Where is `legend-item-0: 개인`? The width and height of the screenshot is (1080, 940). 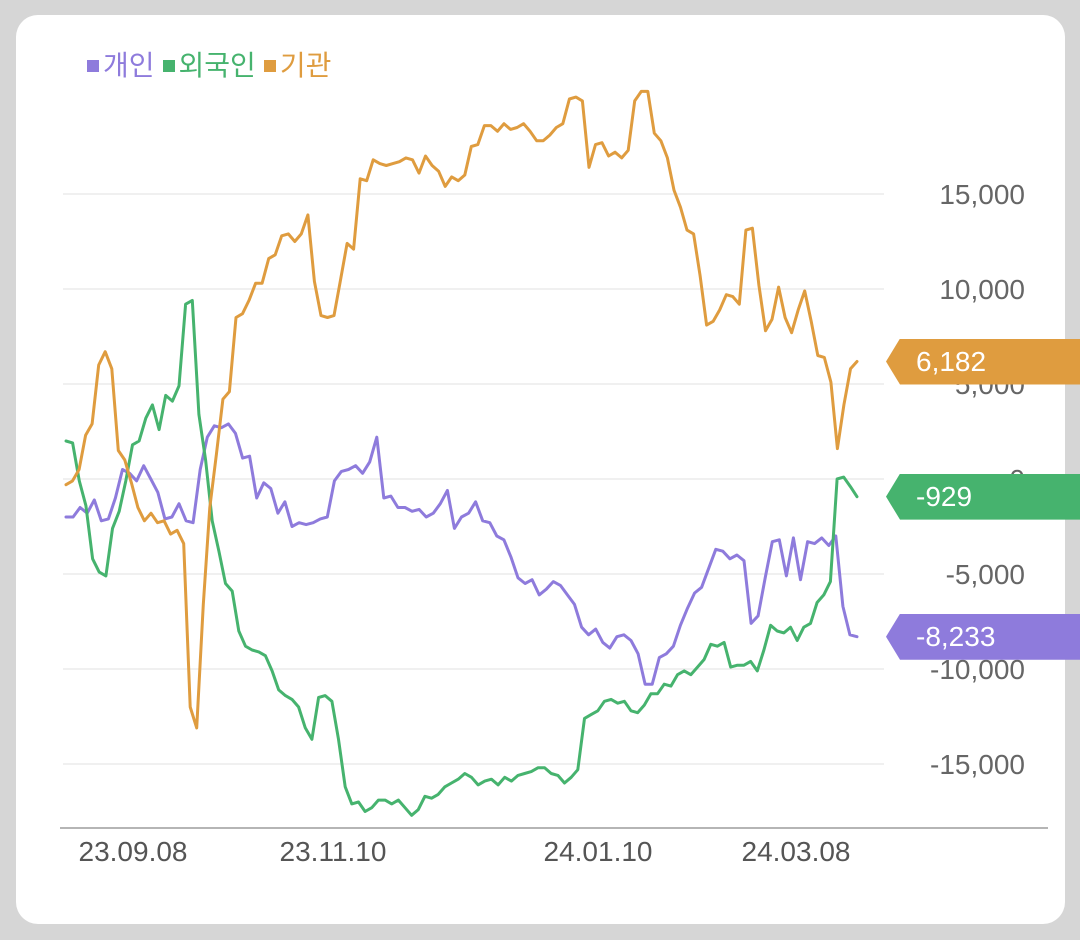 legend-item-0: 개인 is located at coordinates (121, 66).